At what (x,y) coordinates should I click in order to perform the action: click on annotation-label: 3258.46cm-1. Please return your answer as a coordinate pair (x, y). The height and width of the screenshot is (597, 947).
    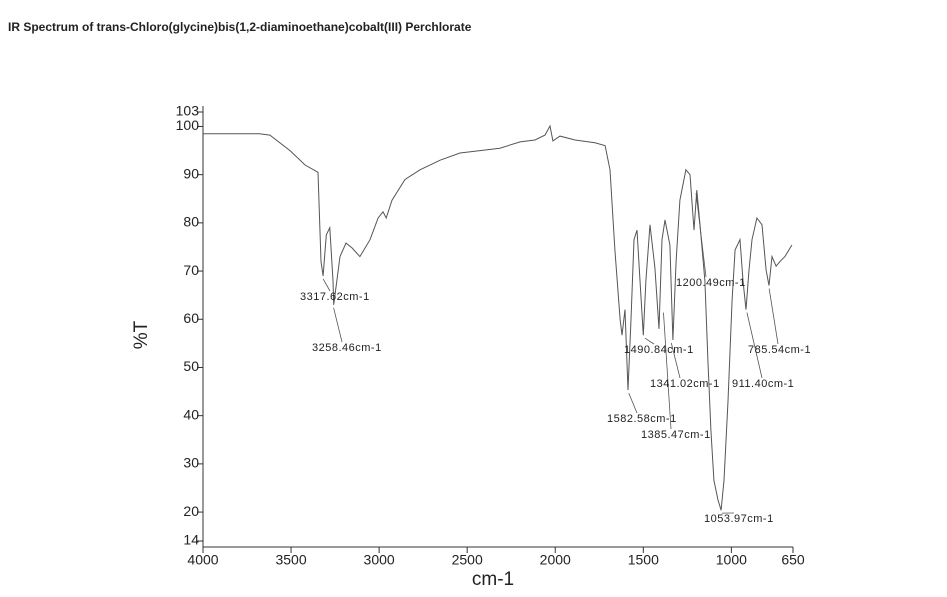
    Looking at the image, I should click on (347, 348).